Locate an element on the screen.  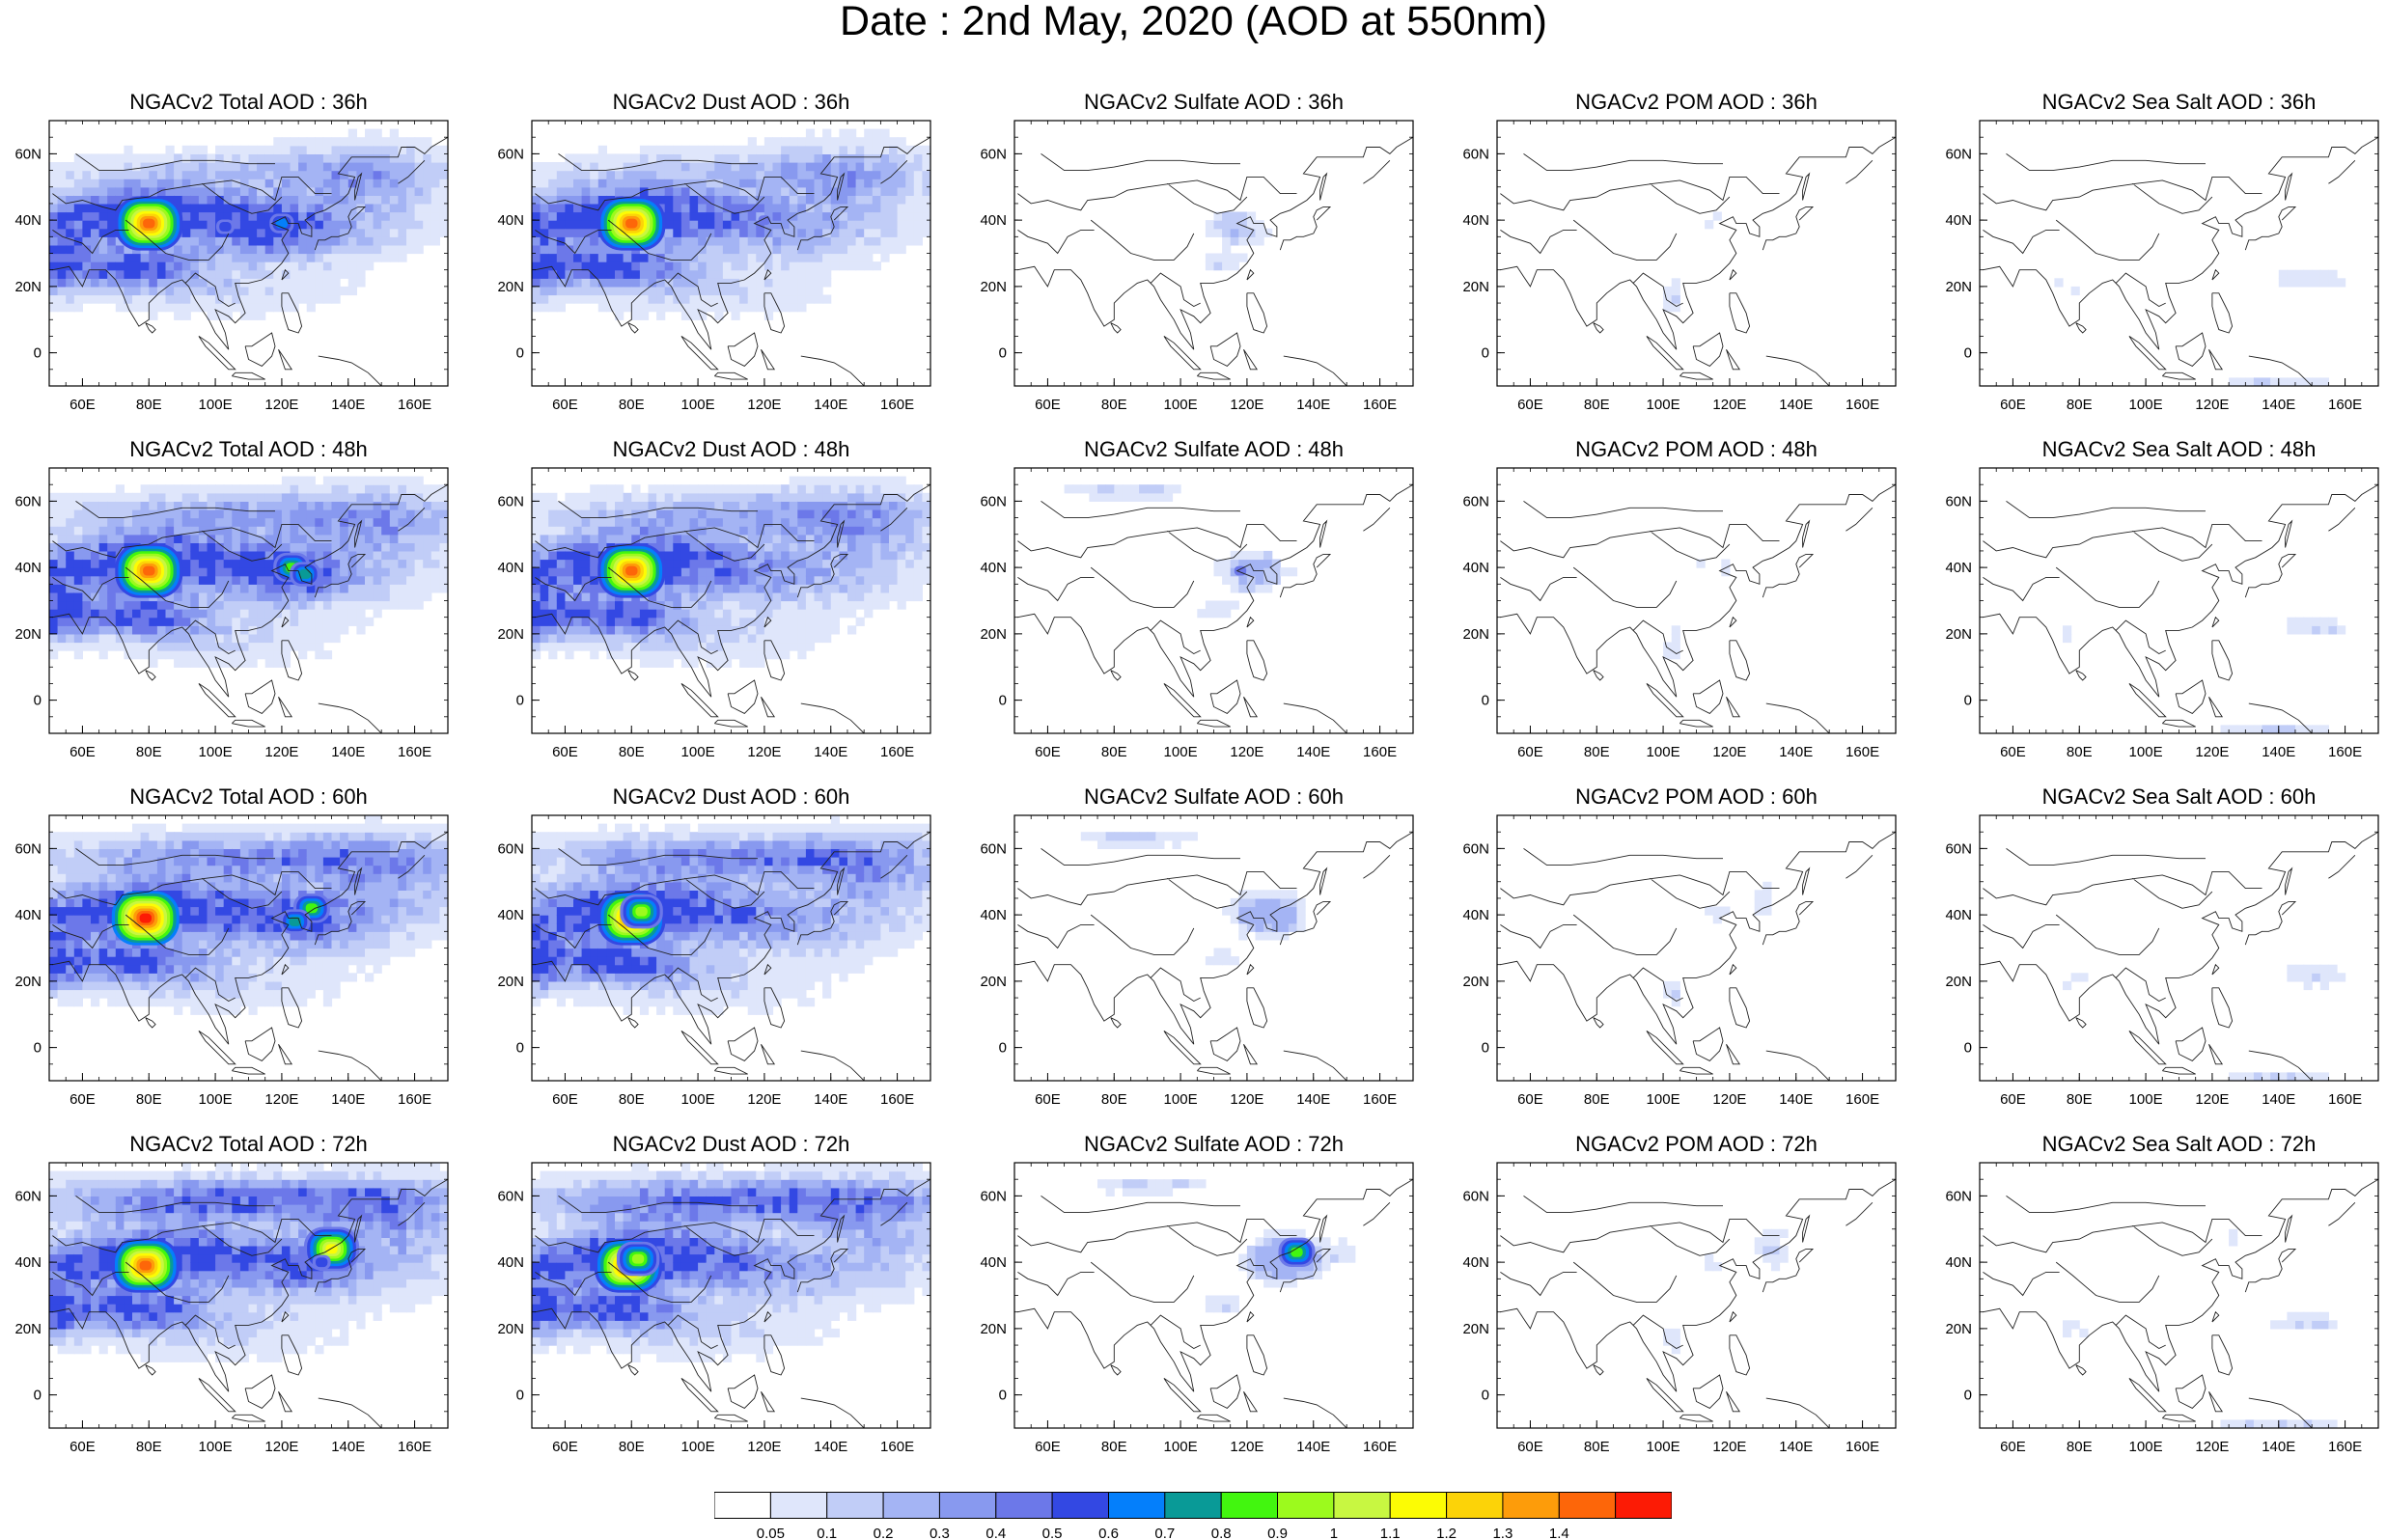
panel-title: NGACv2 Total AOD : 36h is located at coordinates (248, 102).